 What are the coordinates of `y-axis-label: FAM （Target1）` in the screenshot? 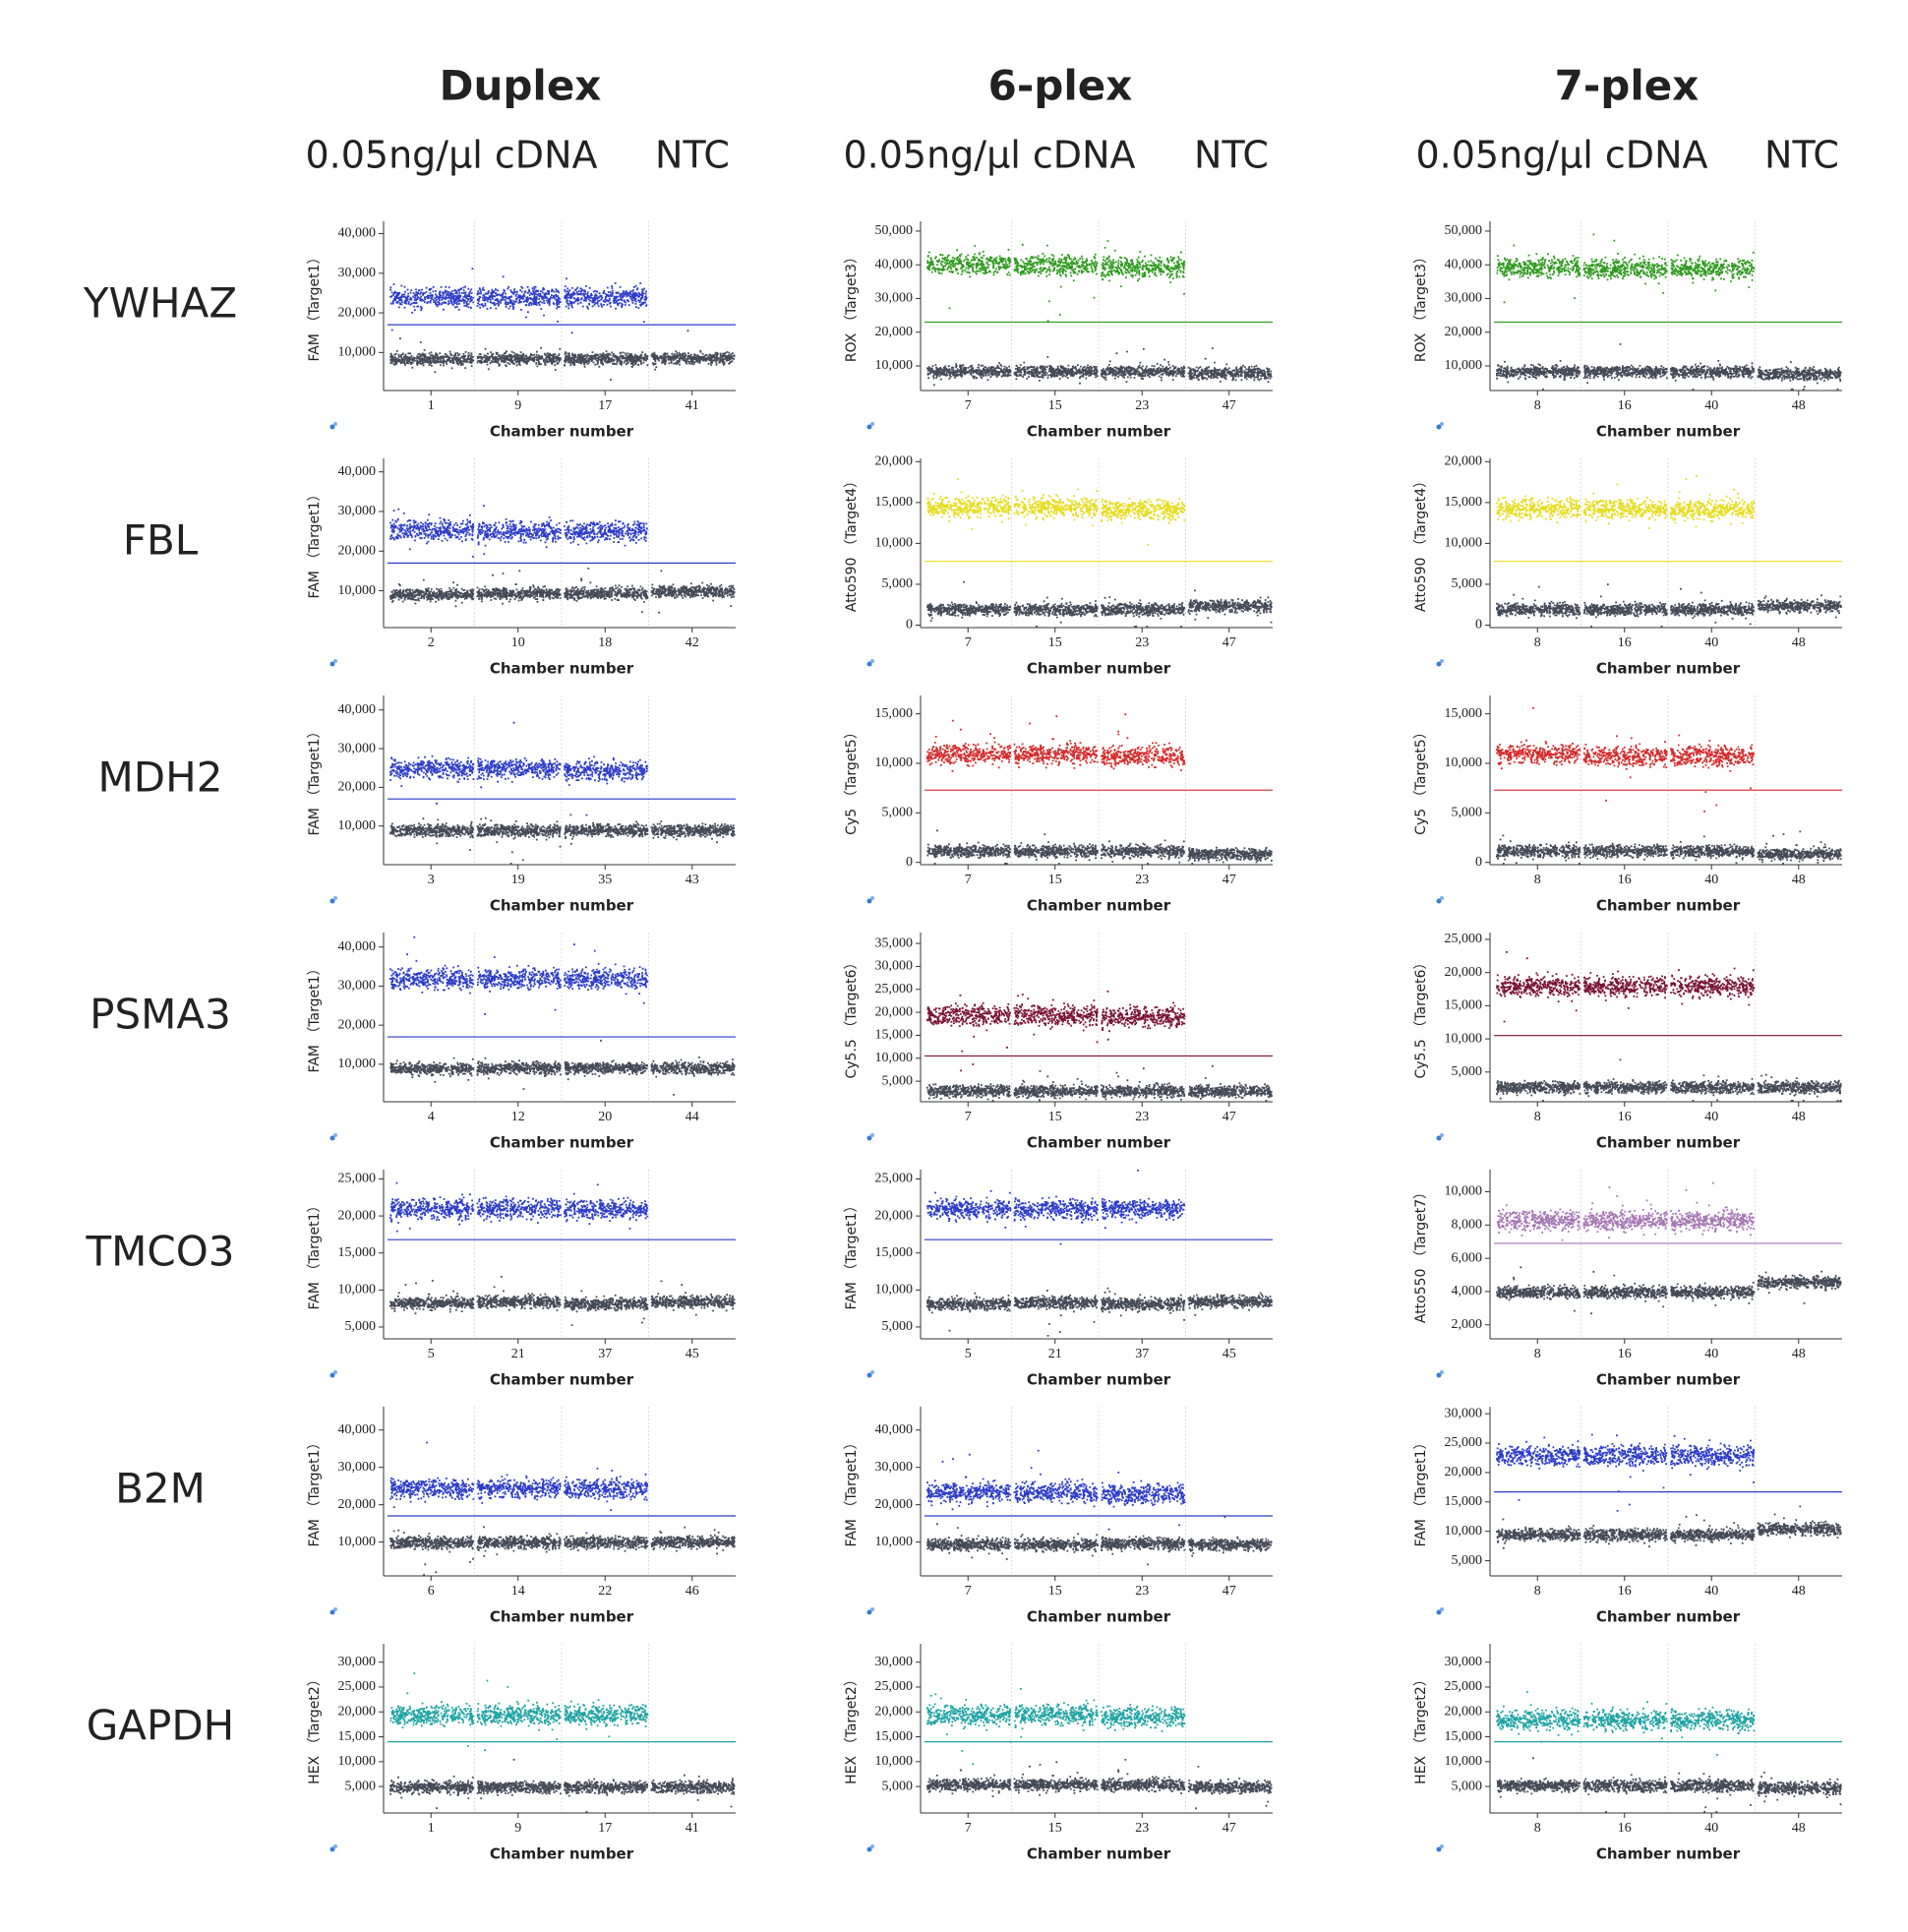 It's located at (315, 542).